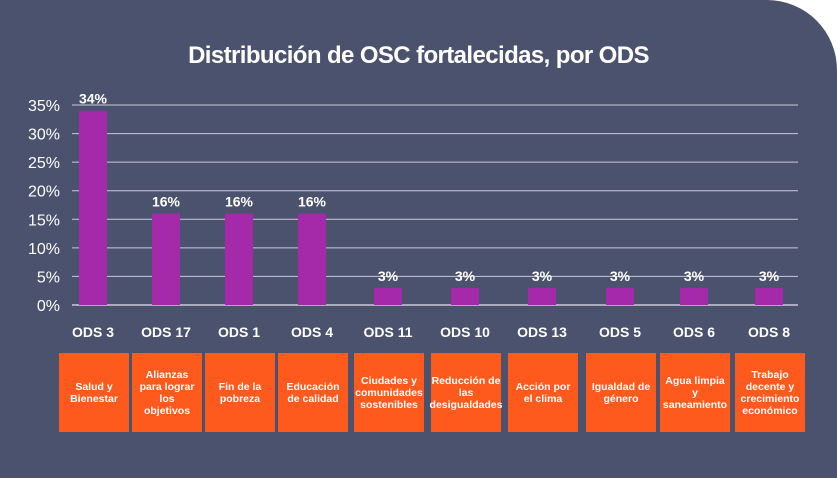 This screenshot has width=837, height=478. I want to click on ods-description-box: Ciudades y comunidades sostenibles, so click(389, 392).